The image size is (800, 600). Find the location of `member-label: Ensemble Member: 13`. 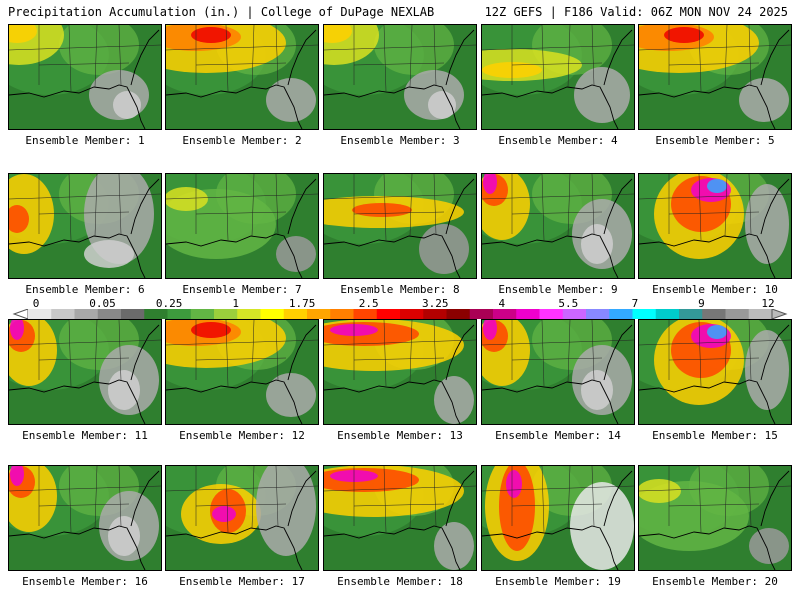

member-label: Ensemble Member: 13 is located at coordinates (400, 435).